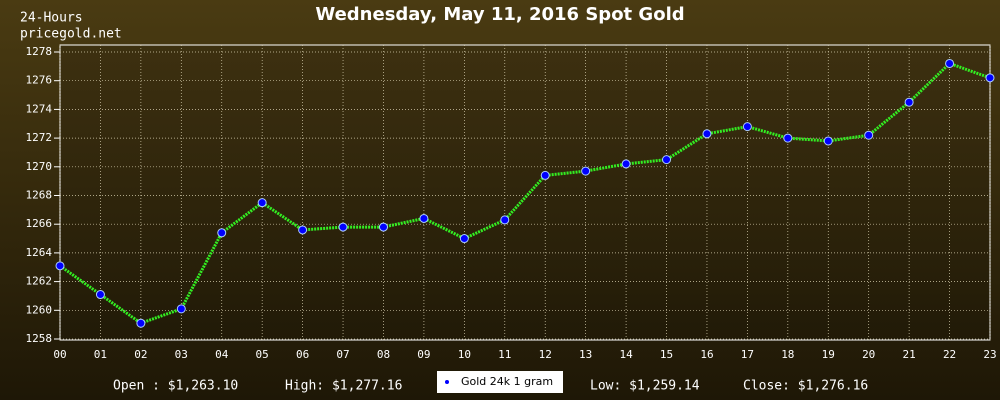  I want to click on stat-label: Open : $1,263.10, so click(175, 386).